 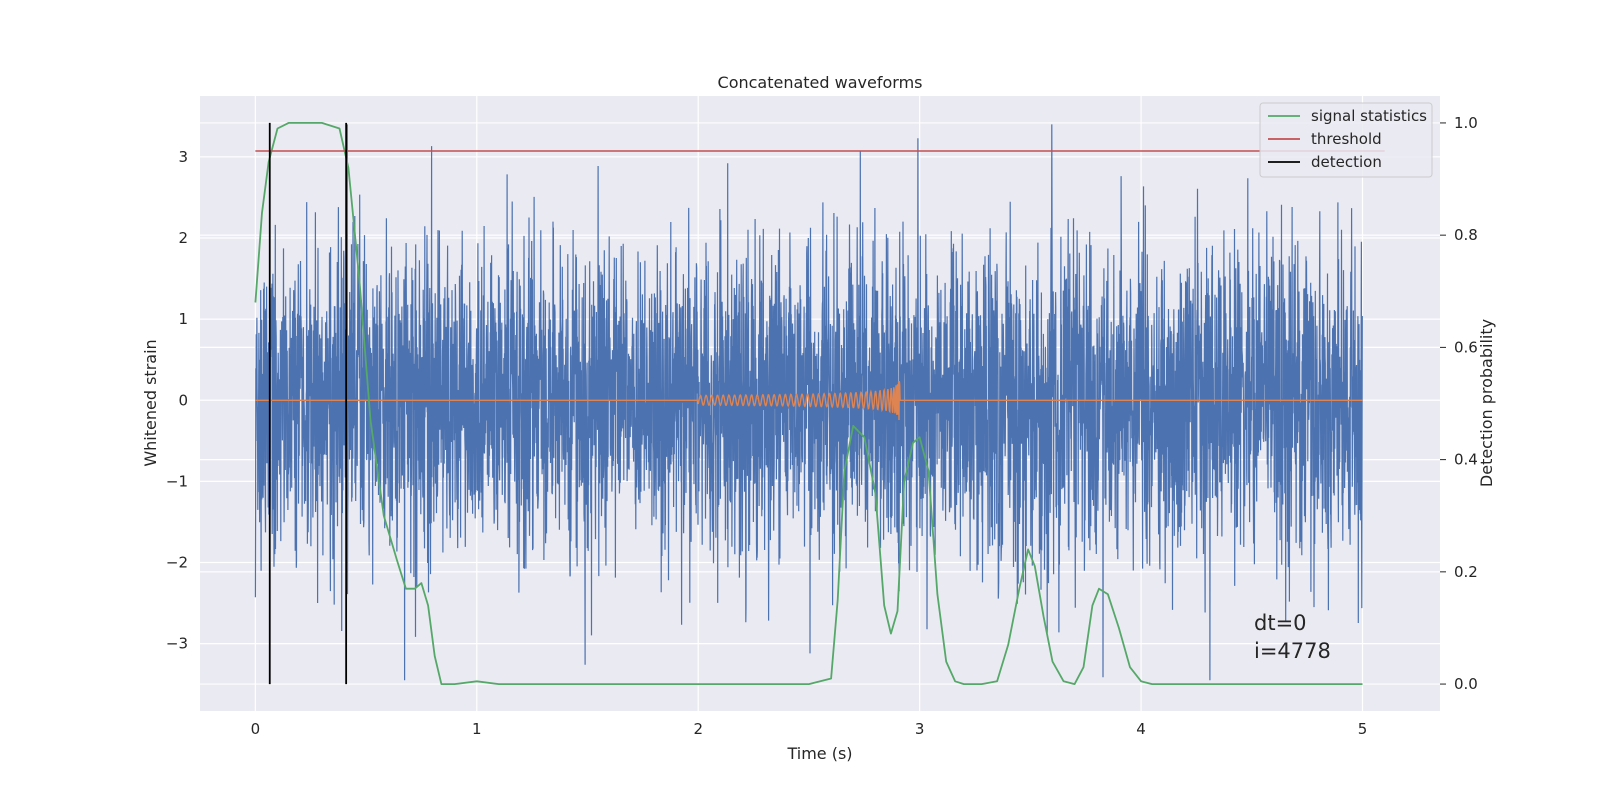 I want to click on x-tick-label: 1, so click(x=477, y=729).